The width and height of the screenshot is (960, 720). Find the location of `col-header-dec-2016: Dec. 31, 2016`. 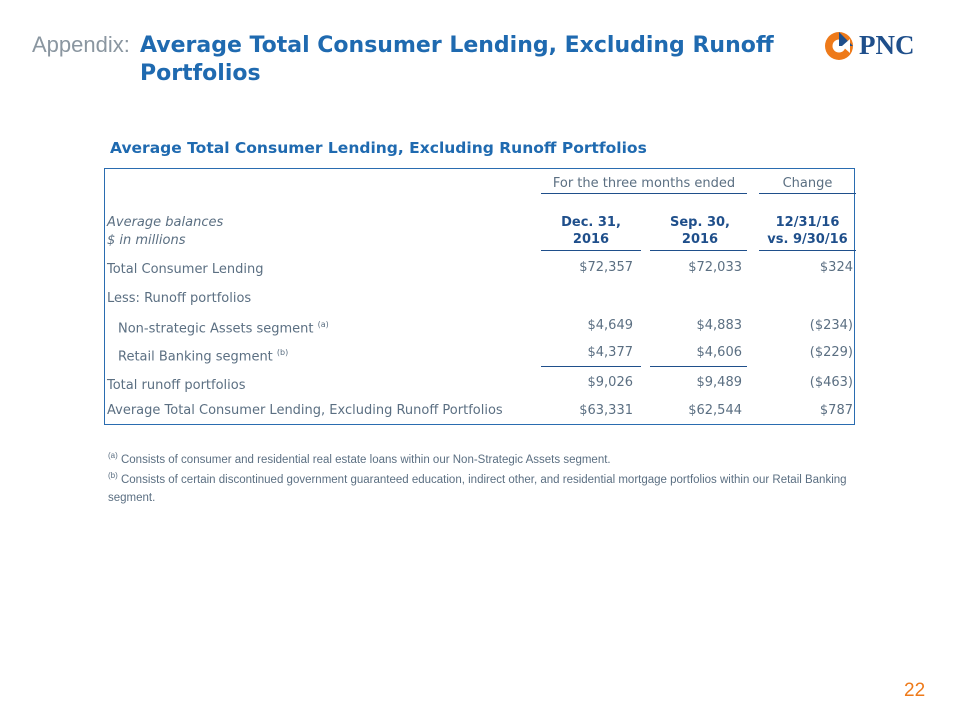

col-header-dec-2016: Dec. 31, 2016 is located at coordinates (591, 231).